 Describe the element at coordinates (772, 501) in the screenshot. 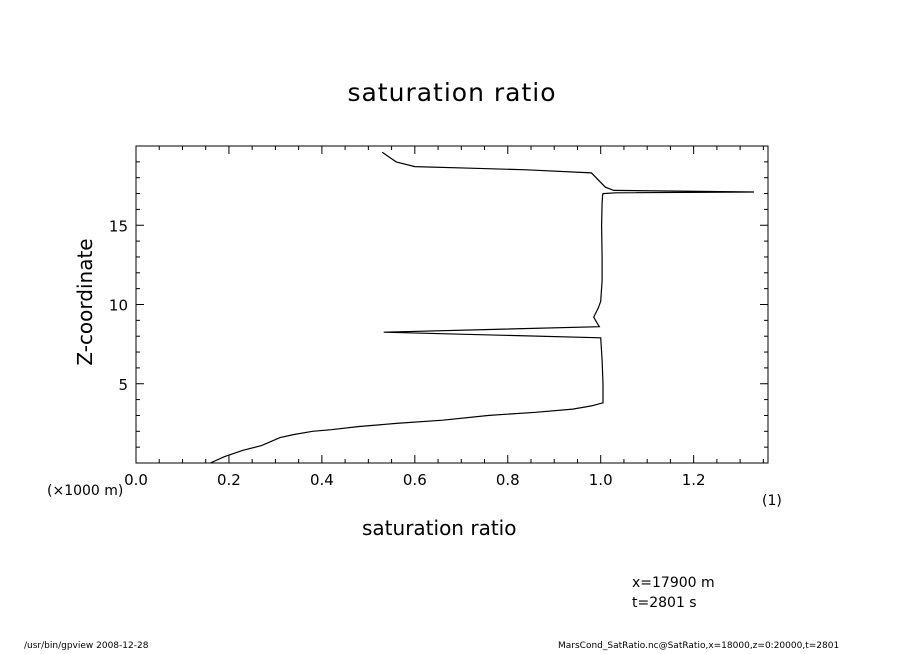

I see `y-axis-unit: (1)` at that location.